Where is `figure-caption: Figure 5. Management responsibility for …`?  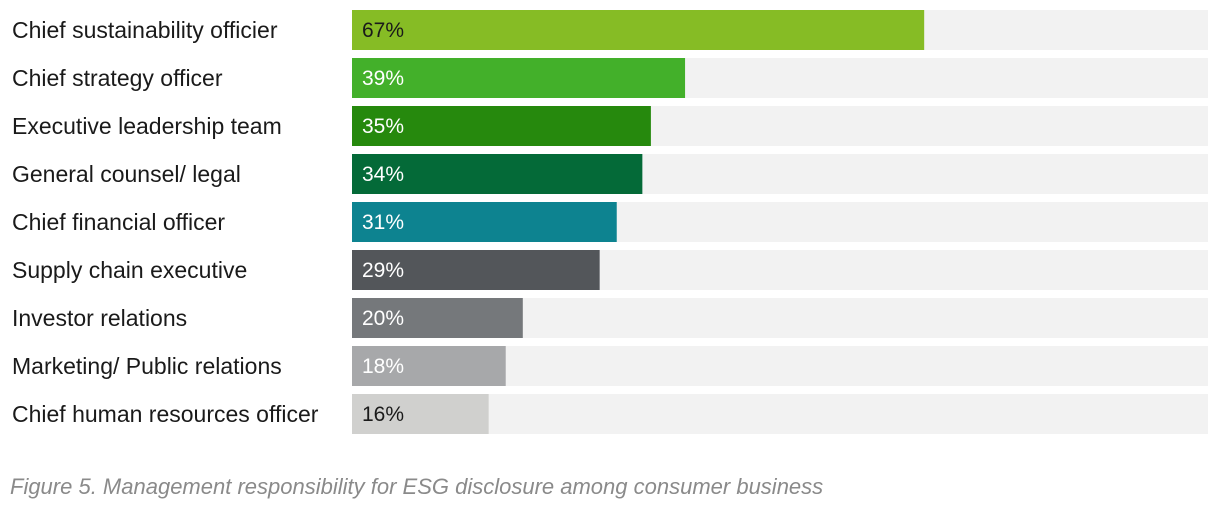
figure-caption: Figure 5. Management responsibility for … is located at coordinates (417, 486).